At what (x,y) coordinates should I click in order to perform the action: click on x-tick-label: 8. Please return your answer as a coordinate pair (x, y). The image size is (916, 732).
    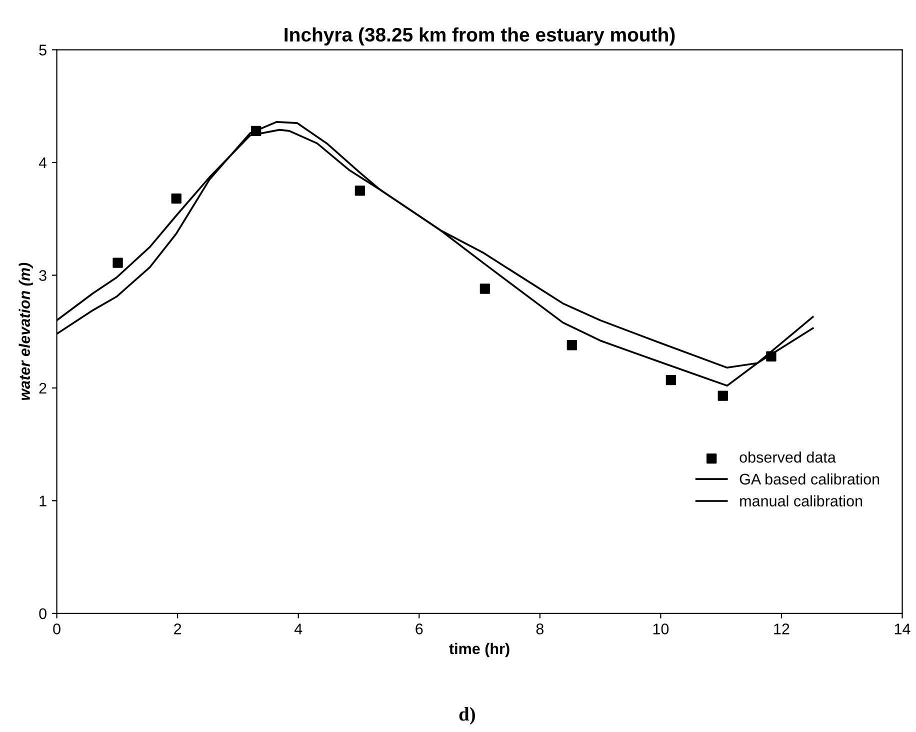
    Looking at the image, I should click on (540, 629).